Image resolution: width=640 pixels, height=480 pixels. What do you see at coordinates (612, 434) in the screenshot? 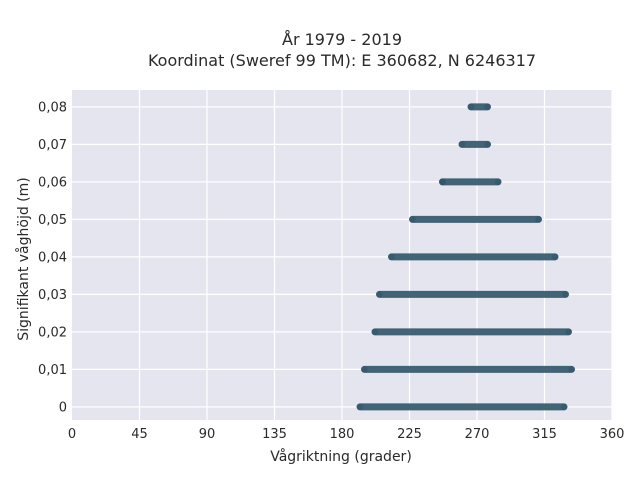
I see `x-tick-label: 360` at bounding box center [612, 434].